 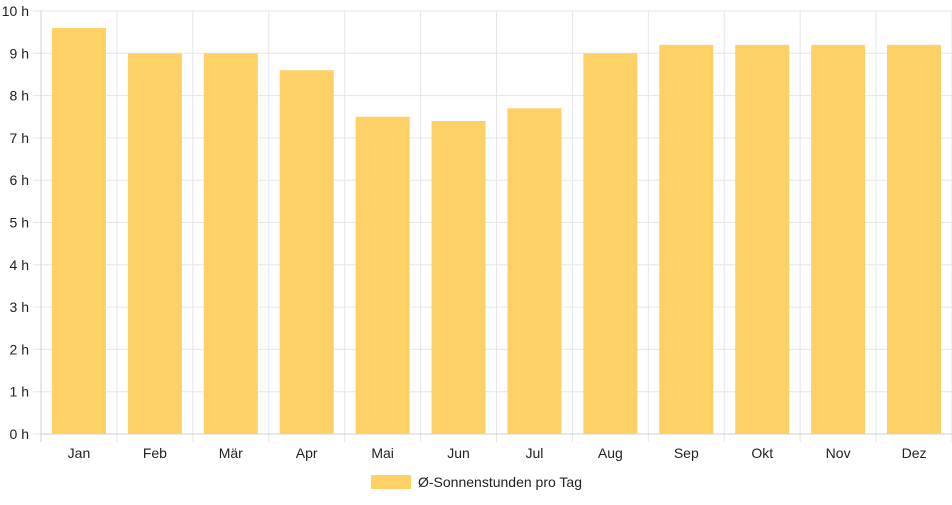 I want to click on y-tick-label: 8 h, so click(x=19, y=96).